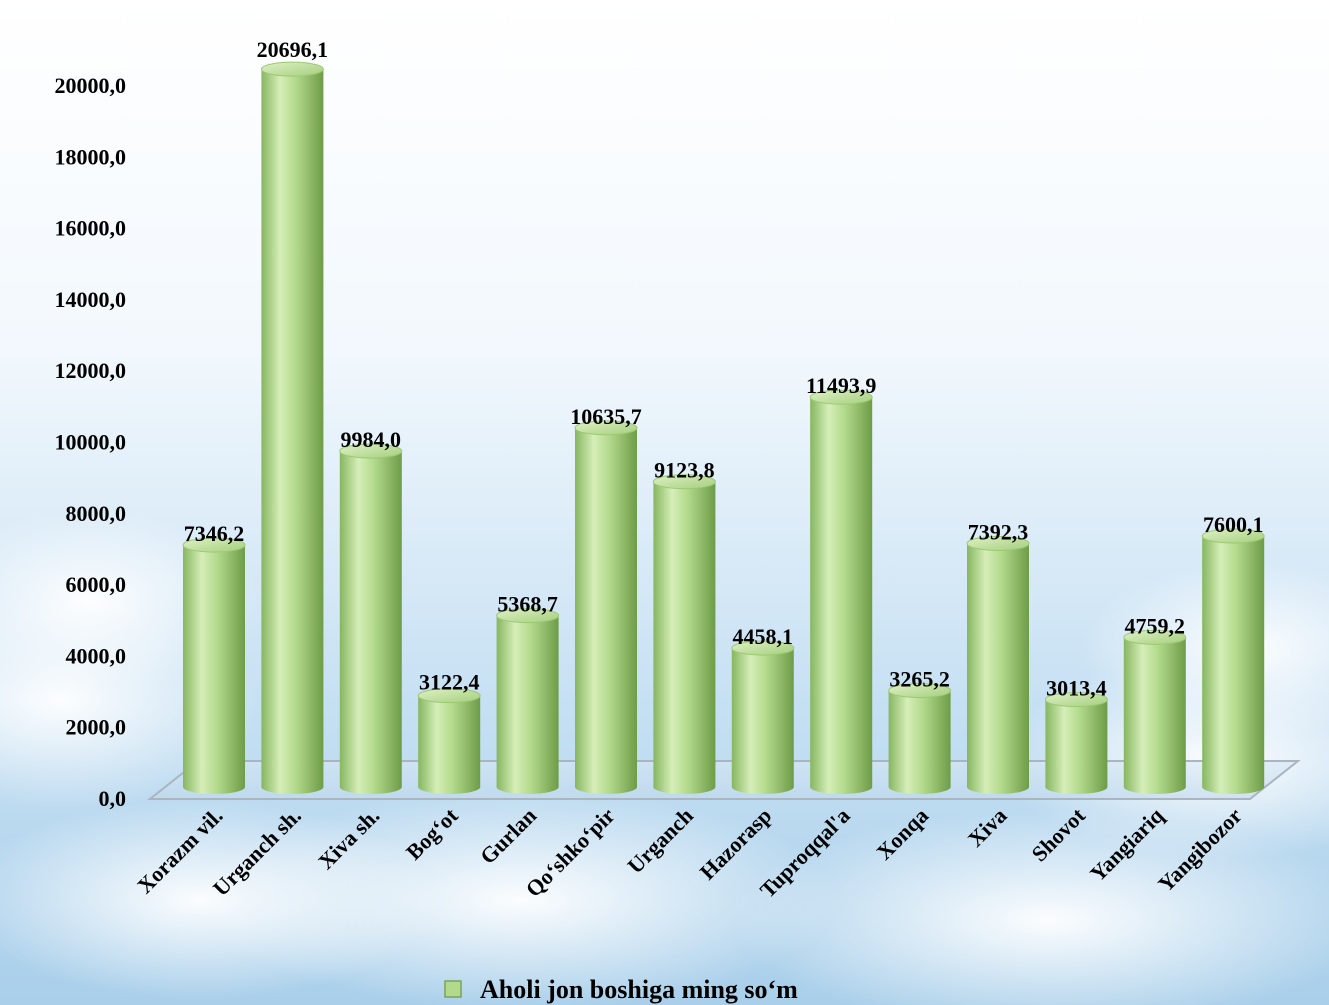 This screenshot has width=1329, height=1005. I want to click on data-label: 5368,7, so click(527, 604).